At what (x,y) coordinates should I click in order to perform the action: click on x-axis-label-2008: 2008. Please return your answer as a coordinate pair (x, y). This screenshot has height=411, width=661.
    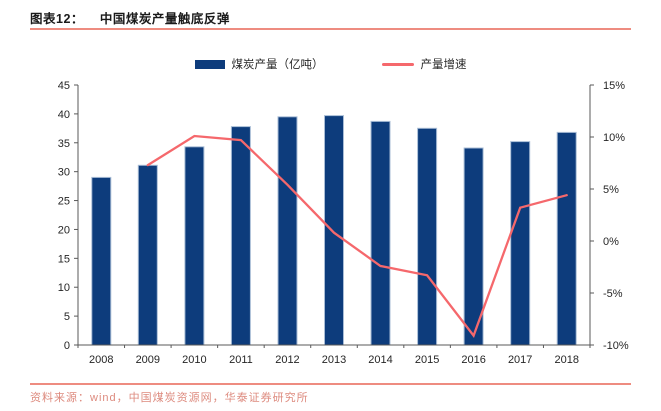
    Looking at the image, I should click on (101, 360).